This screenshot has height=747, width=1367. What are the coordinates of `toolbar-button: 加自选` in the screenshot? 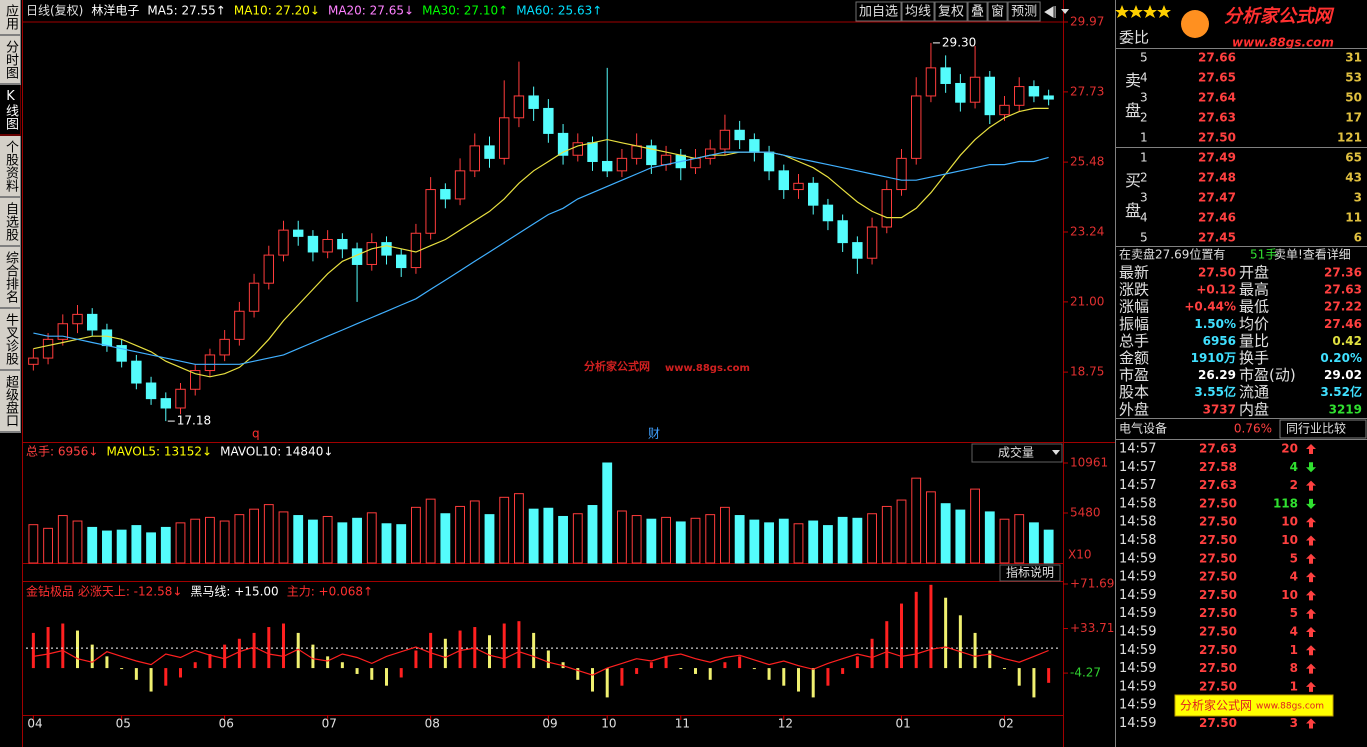 It's located at (878, 12).